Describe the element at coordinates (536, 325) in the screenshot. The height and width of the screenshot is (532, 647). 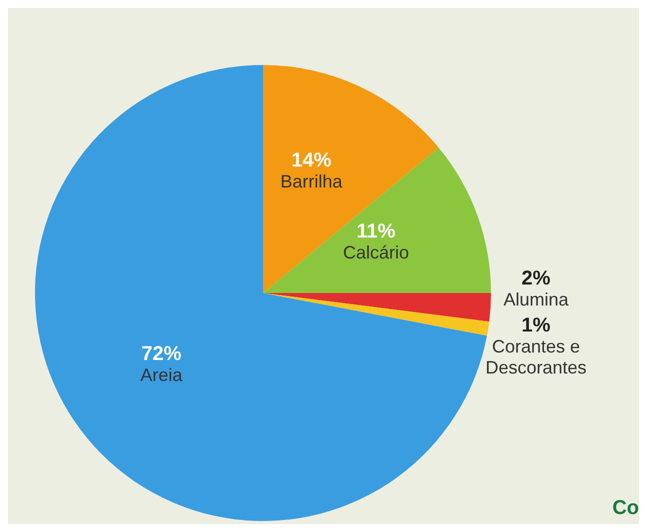
I see `data-label: 1%` at that location.